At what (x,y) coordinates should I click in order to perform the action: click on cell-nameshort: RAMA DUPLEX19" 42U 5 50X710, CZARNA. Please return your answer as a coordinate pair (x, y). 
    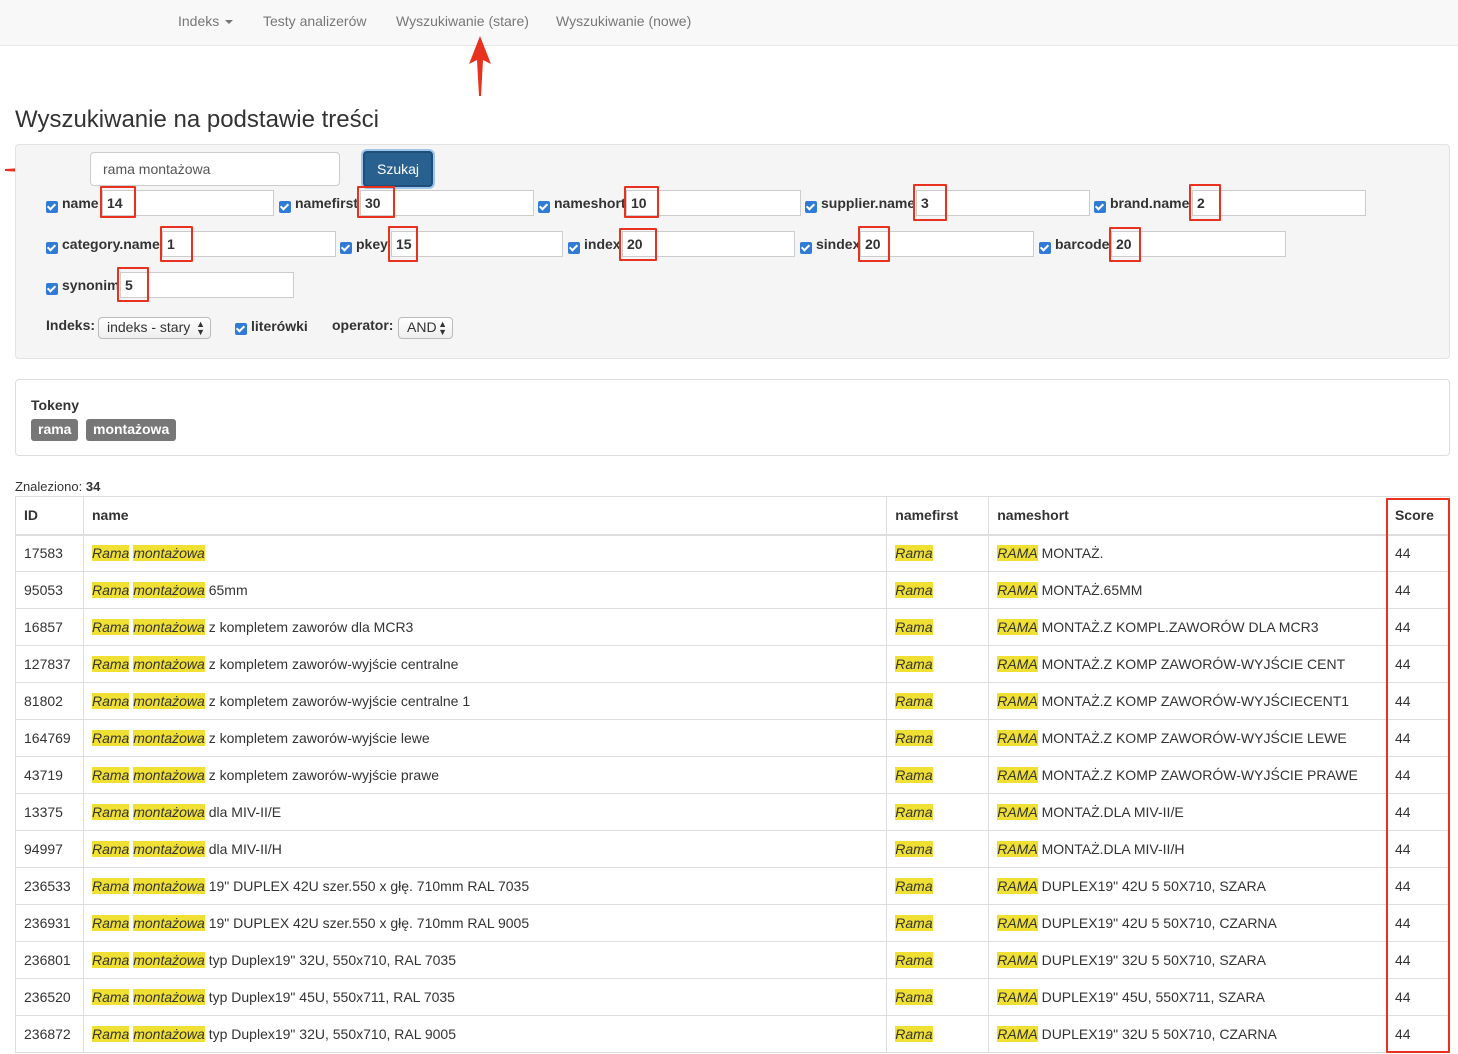
    Looking at the image, I should click on (1187, 923).